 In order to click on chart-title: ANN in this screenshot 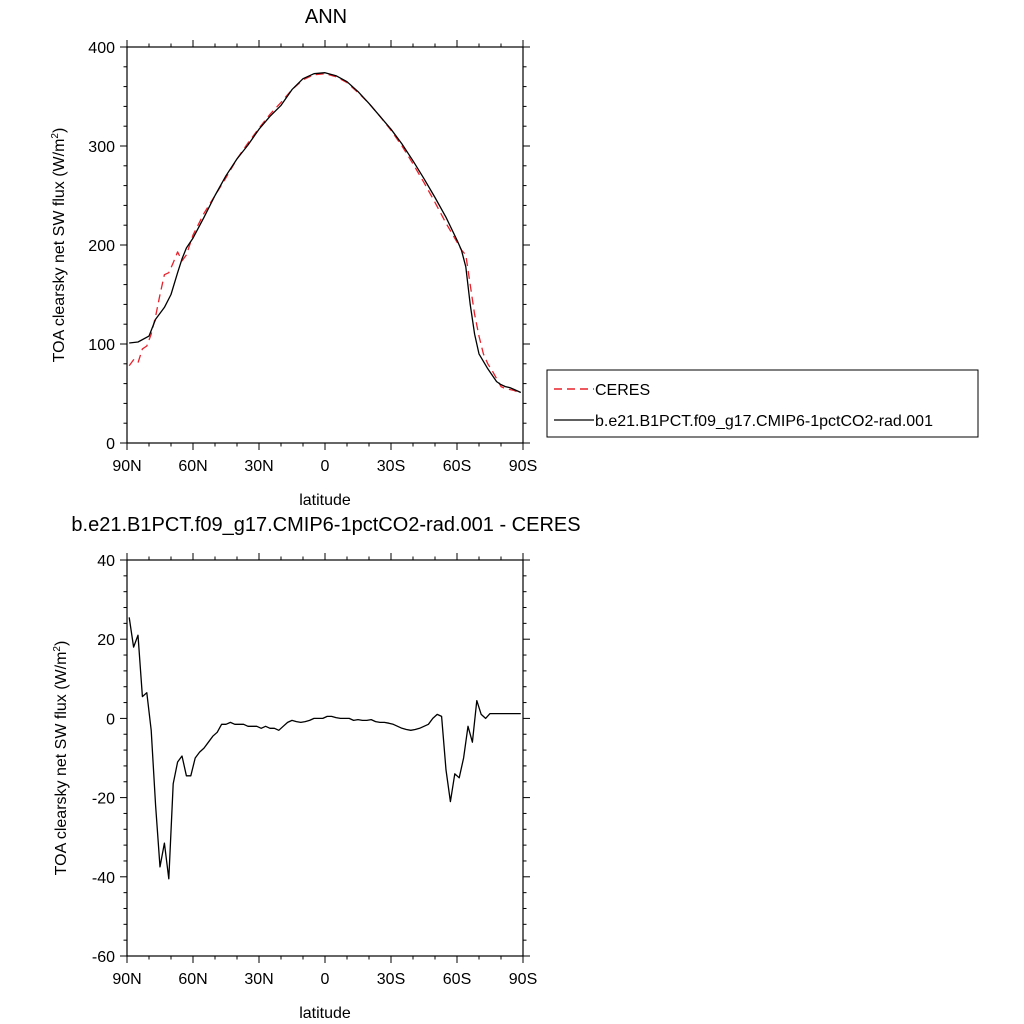, I will do `click(326, 17)`.